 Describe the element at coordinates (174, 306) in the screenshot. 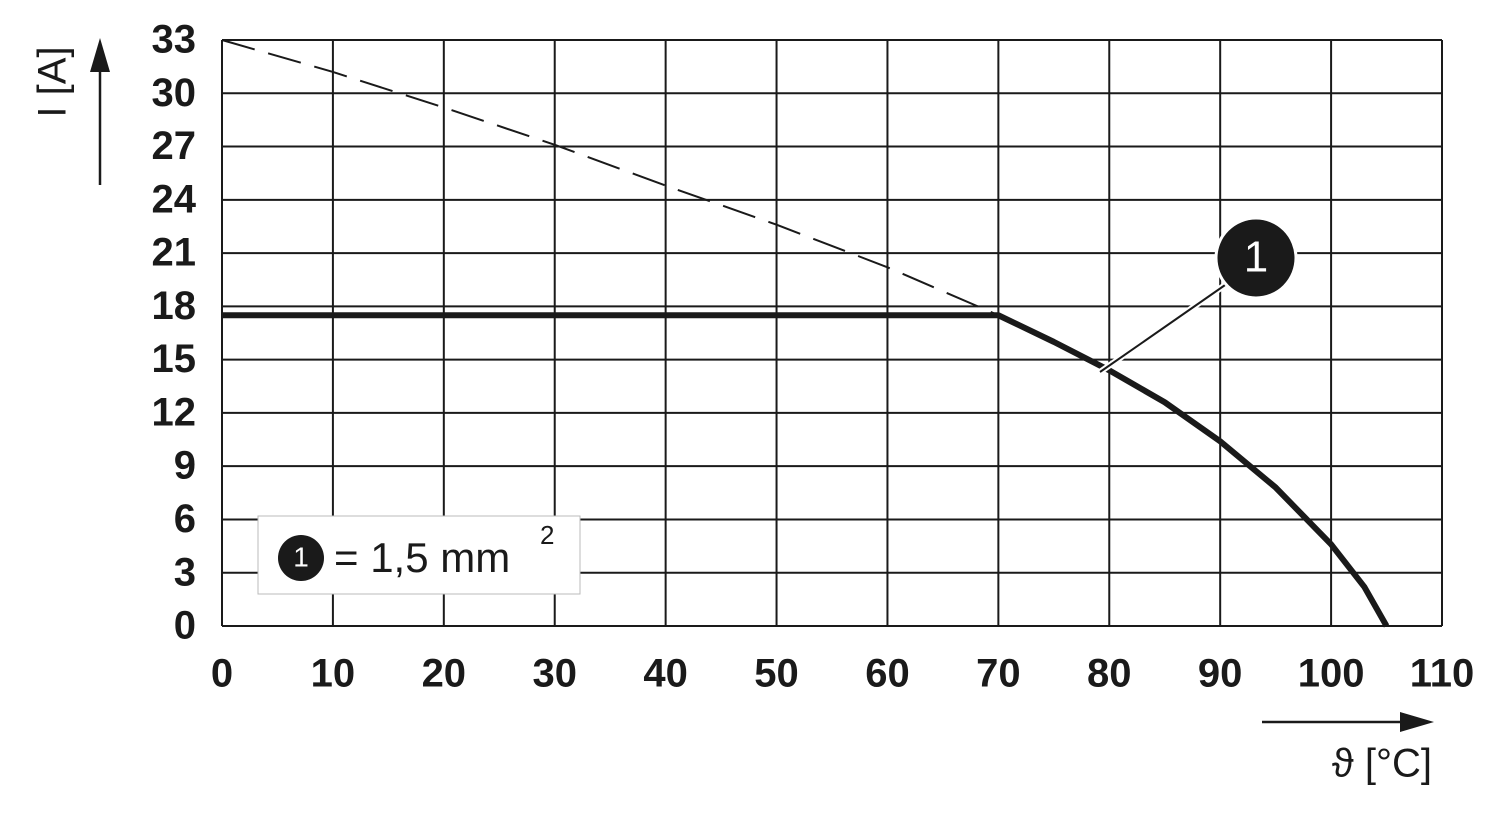

I see `y-tick-label: 18` at that location.